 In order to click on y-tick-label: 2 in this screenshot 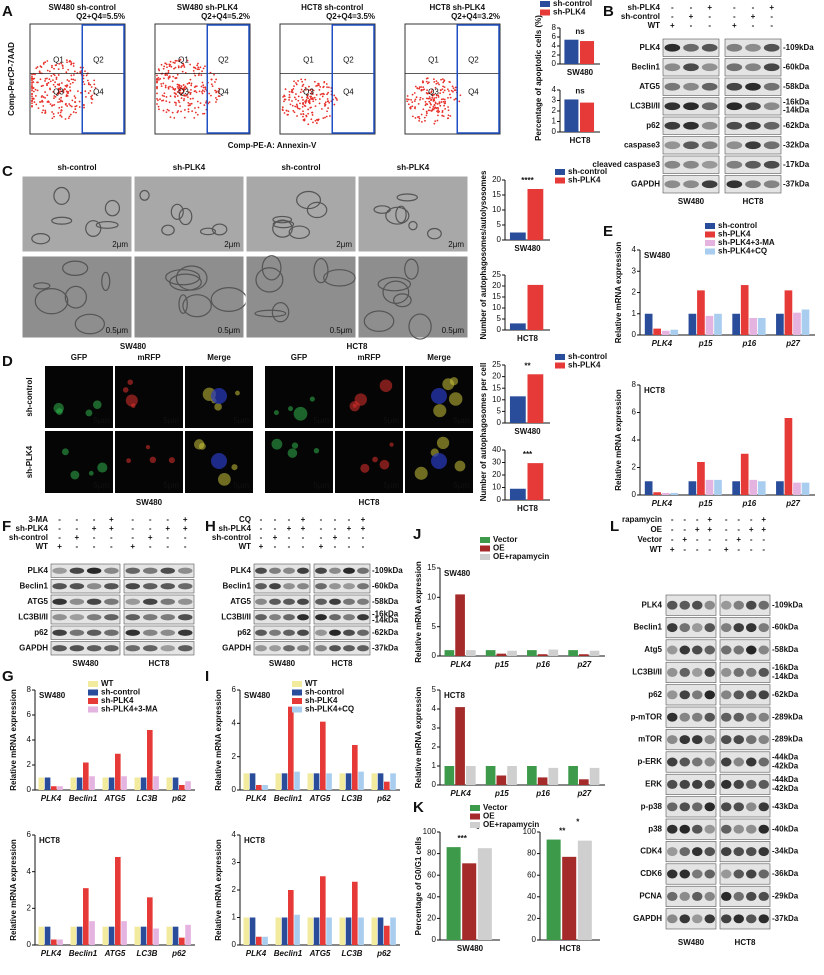, I will do `click(434, 746)`.